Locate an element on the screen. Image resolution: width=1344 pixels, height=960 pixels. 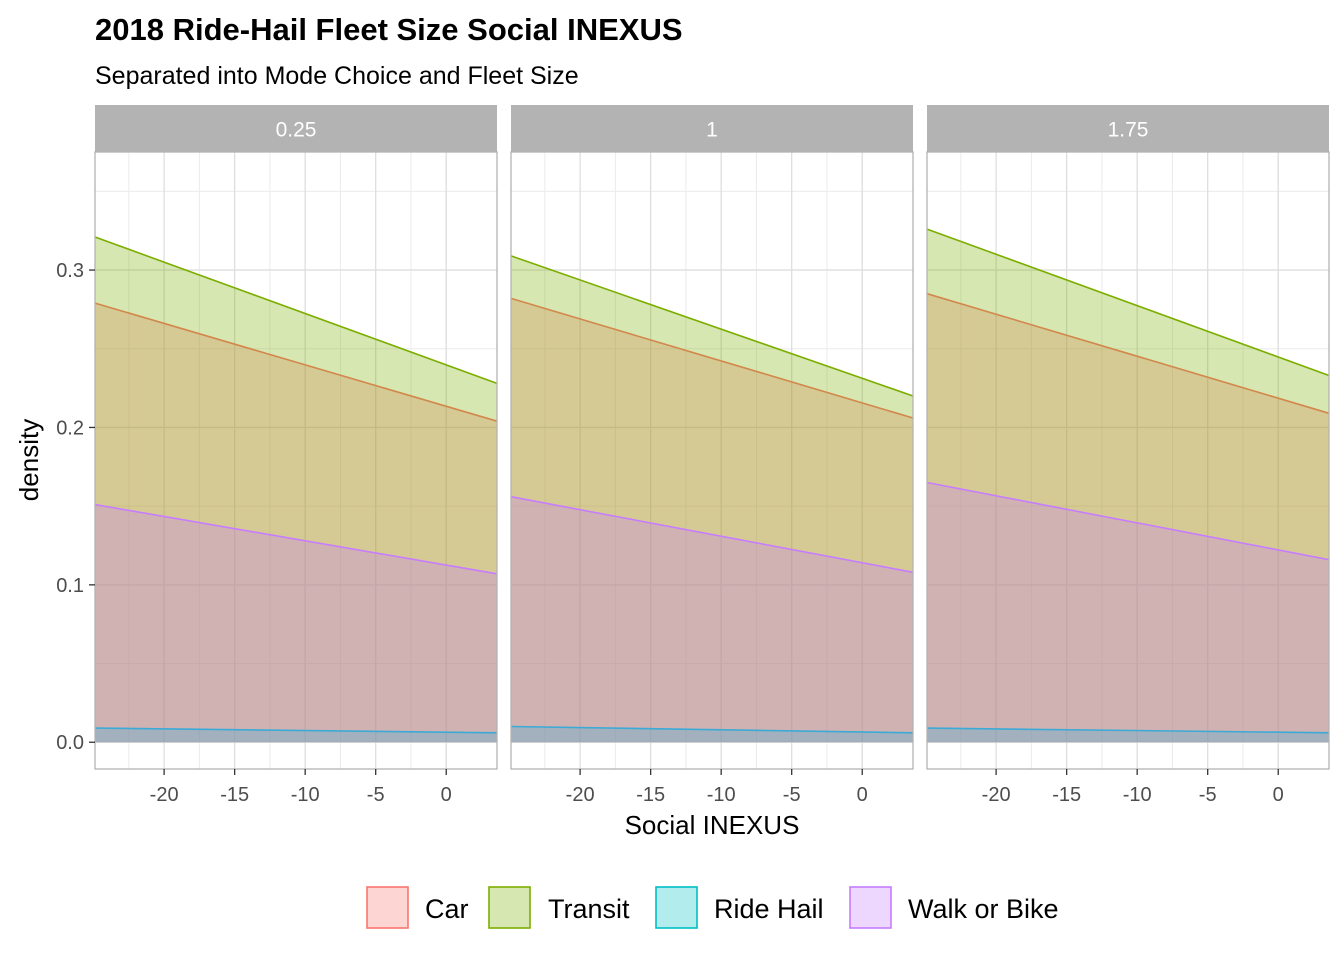
legend-item-transit: Transit is located at coordinates (559, 907).